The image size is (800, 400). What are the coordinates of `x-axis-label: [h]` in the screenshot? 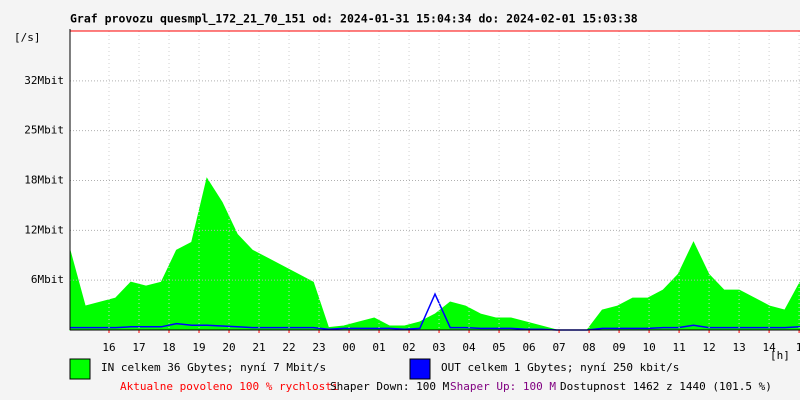 It's located at (780, 355).